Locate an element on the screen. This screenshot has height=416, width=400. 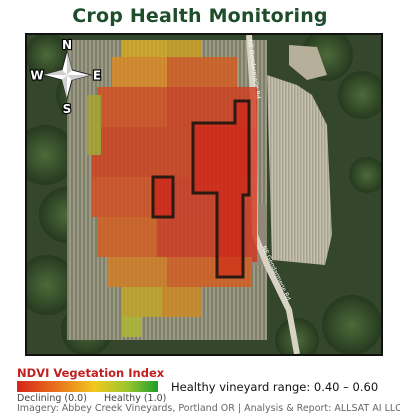
compass-s: S is located at coordinates (67, 109).